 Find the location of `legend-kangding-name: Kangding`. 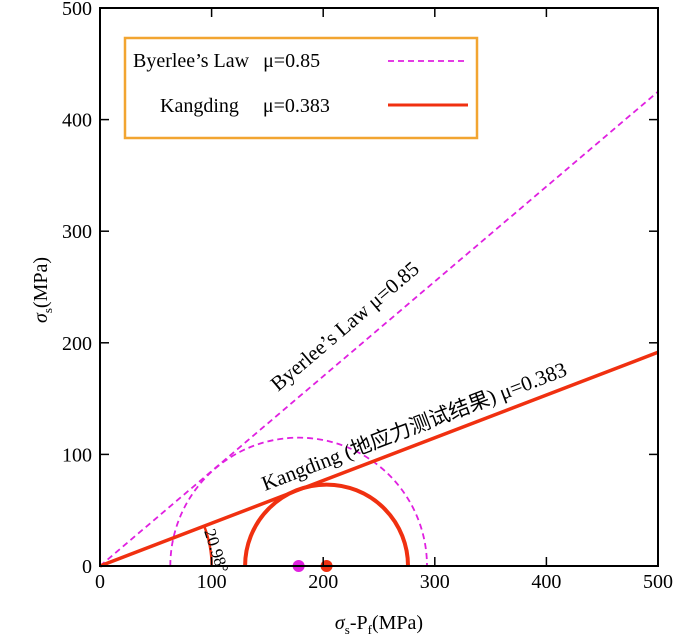

legend-kangding-name: Kangding is located at coordinates (199, 106).